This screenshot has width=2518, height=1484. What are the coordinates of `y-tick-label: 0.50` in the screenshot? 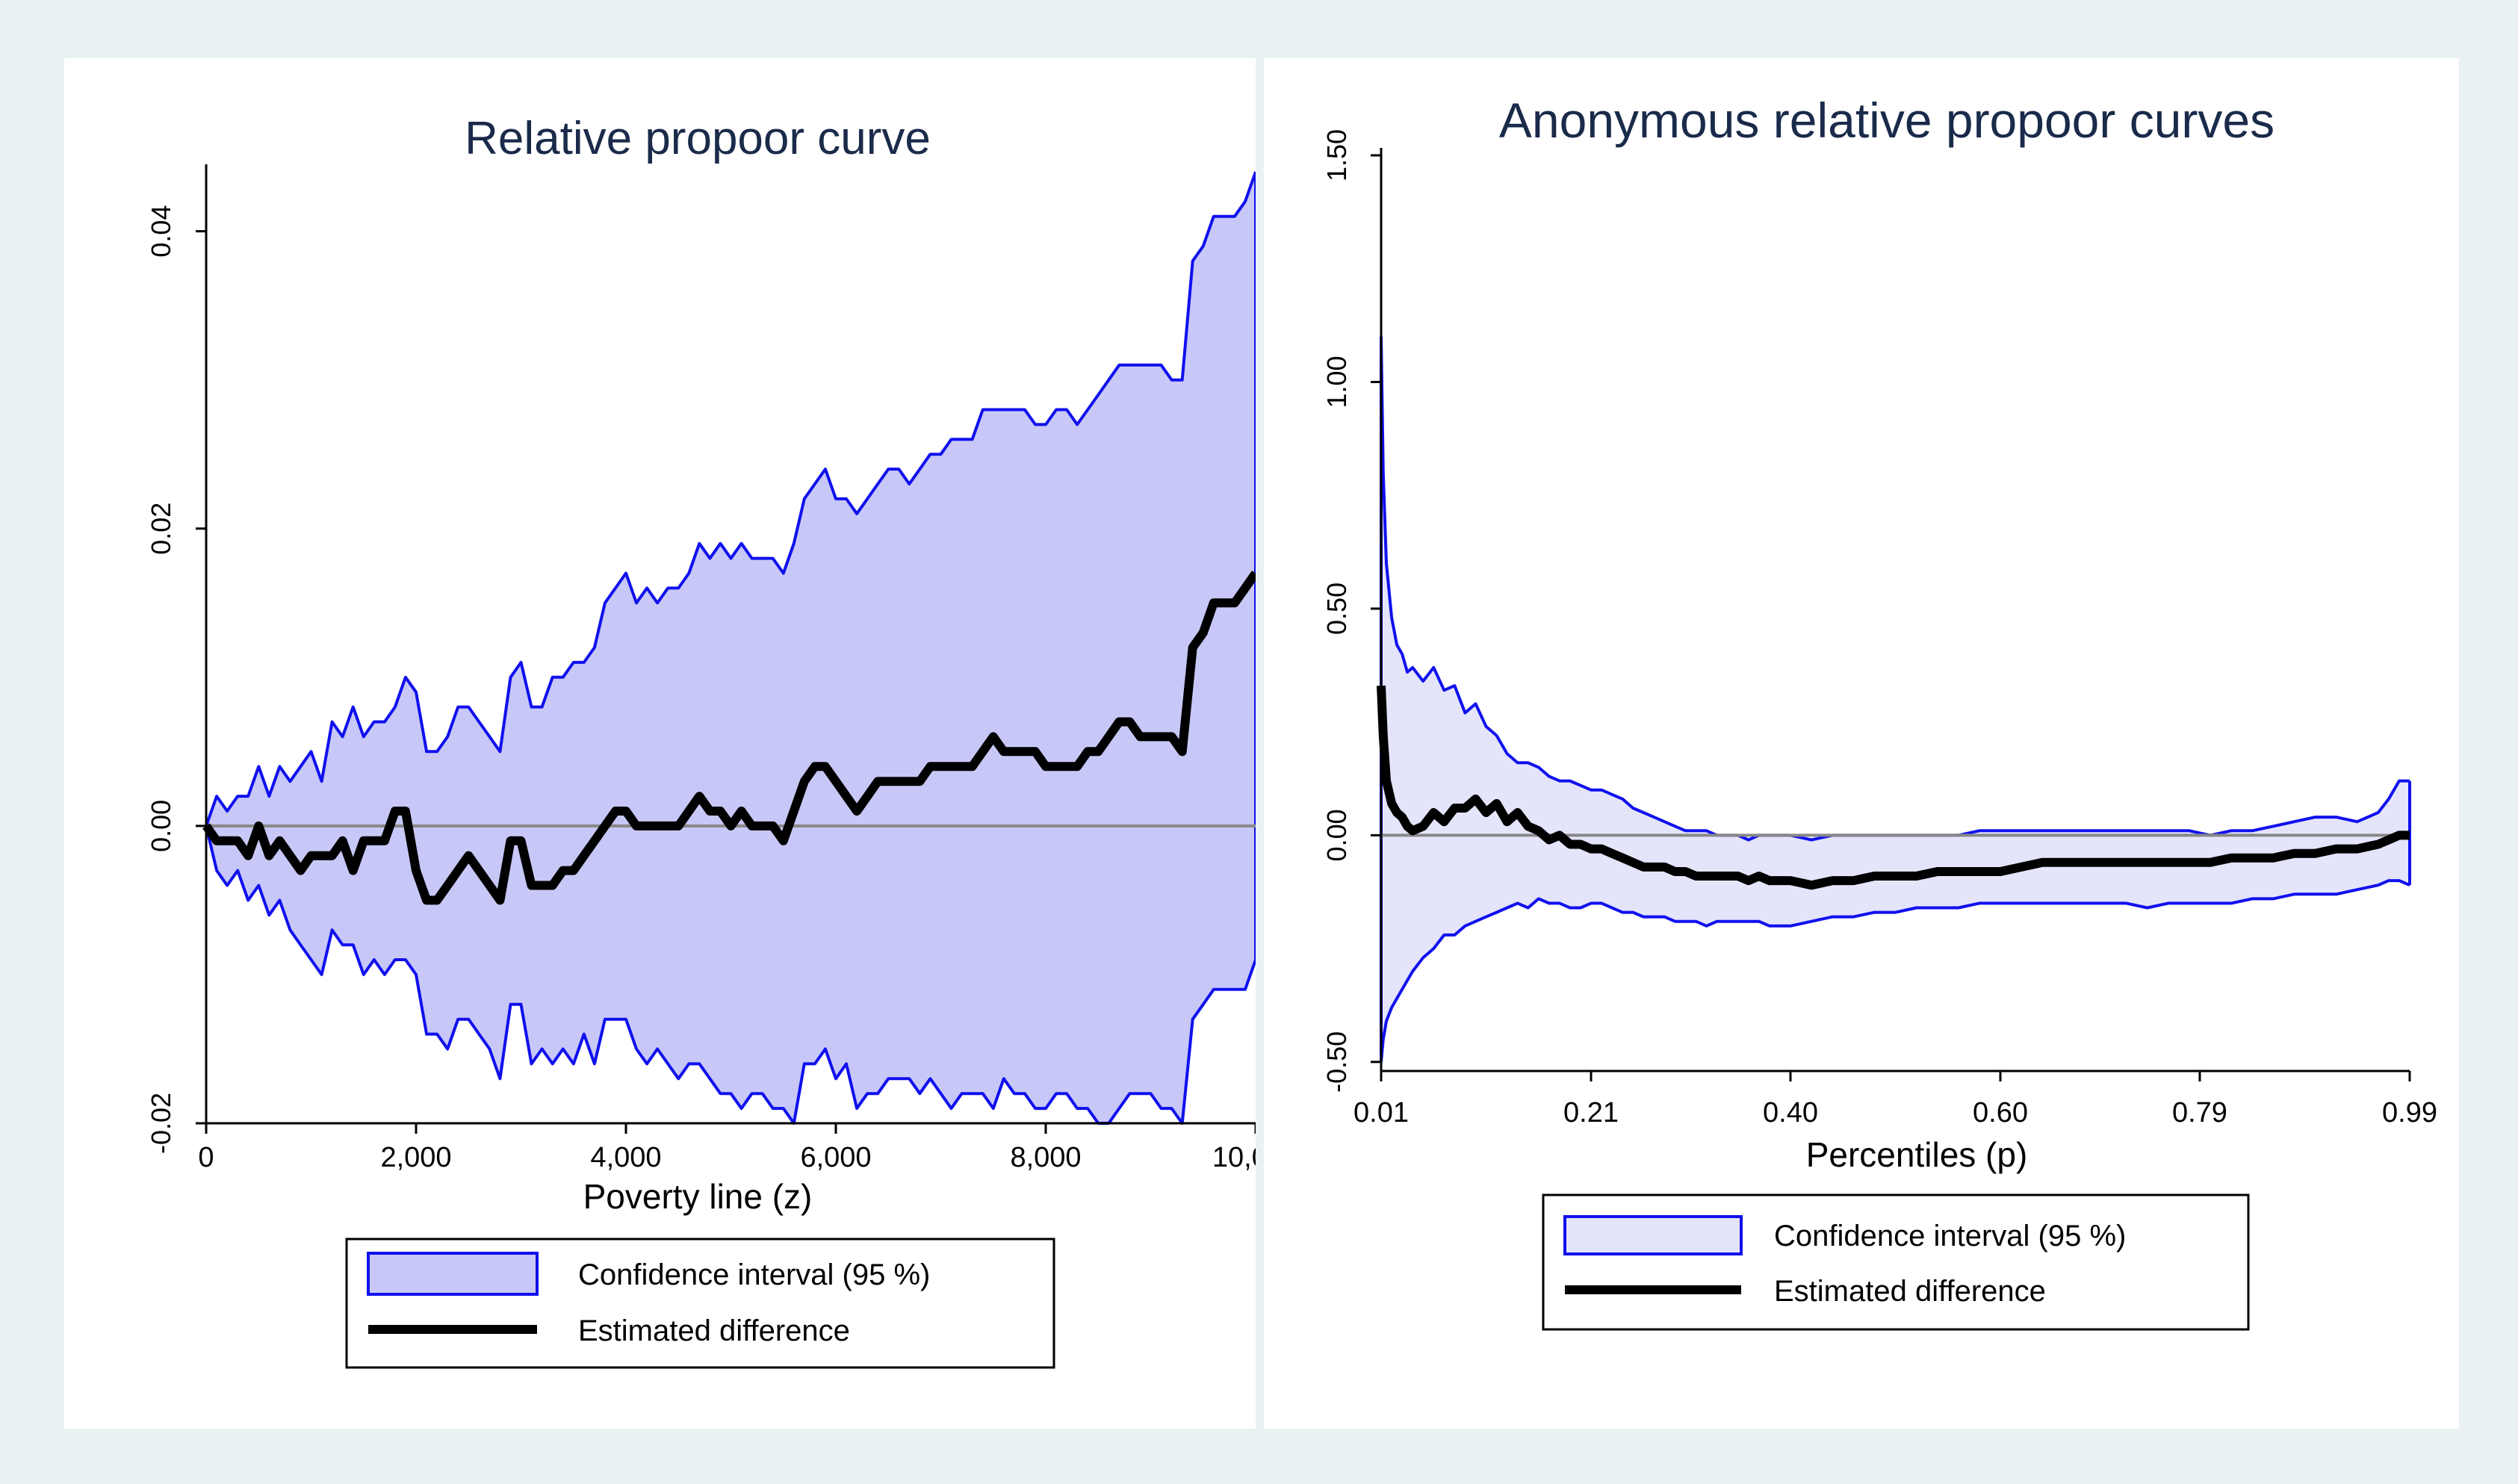 It's located at (1336, 609).